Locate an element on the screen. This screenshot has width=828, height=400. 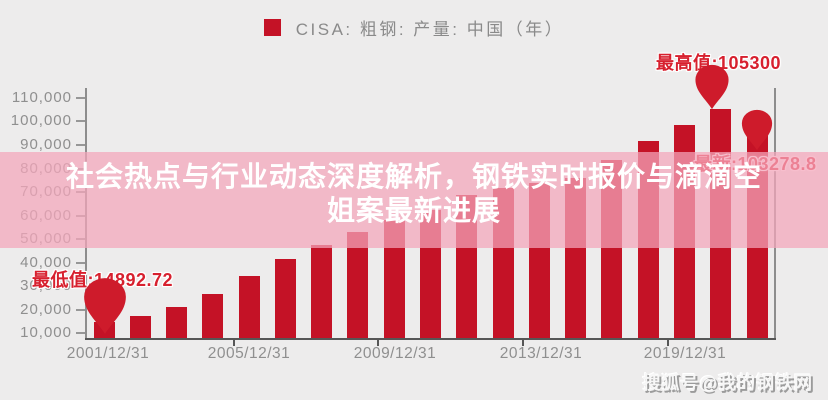
x-tick-label: 2009/12/31 is located at coordinates (395, 353).